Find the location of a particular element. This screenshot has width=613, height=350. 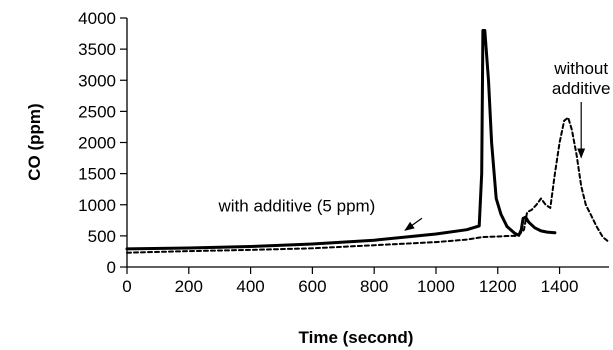

annotation-label: without additive is located at coordinates (581, 78).